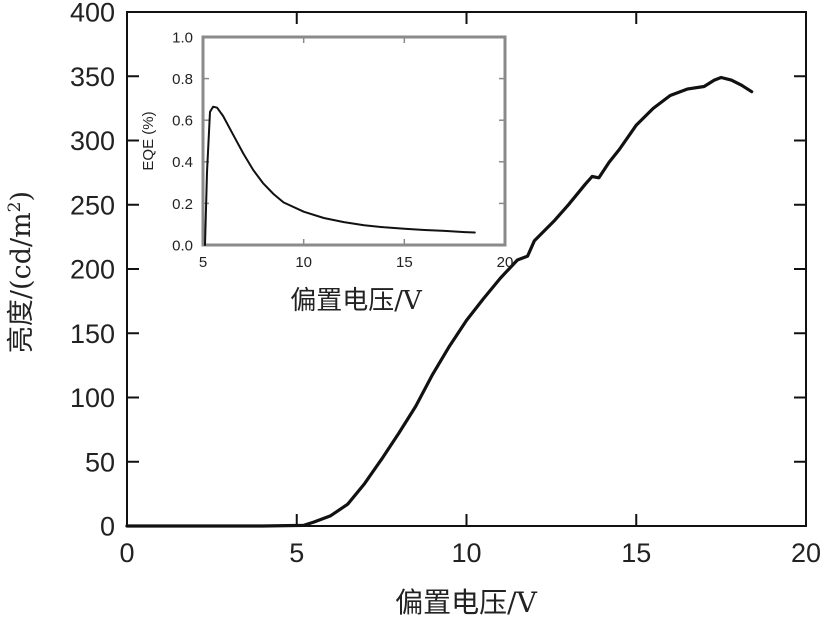  What do you see at coordinates (92, 334) in the screenshot?
I see `main-y-tick-label: 150` at bounding box center [92, 334].